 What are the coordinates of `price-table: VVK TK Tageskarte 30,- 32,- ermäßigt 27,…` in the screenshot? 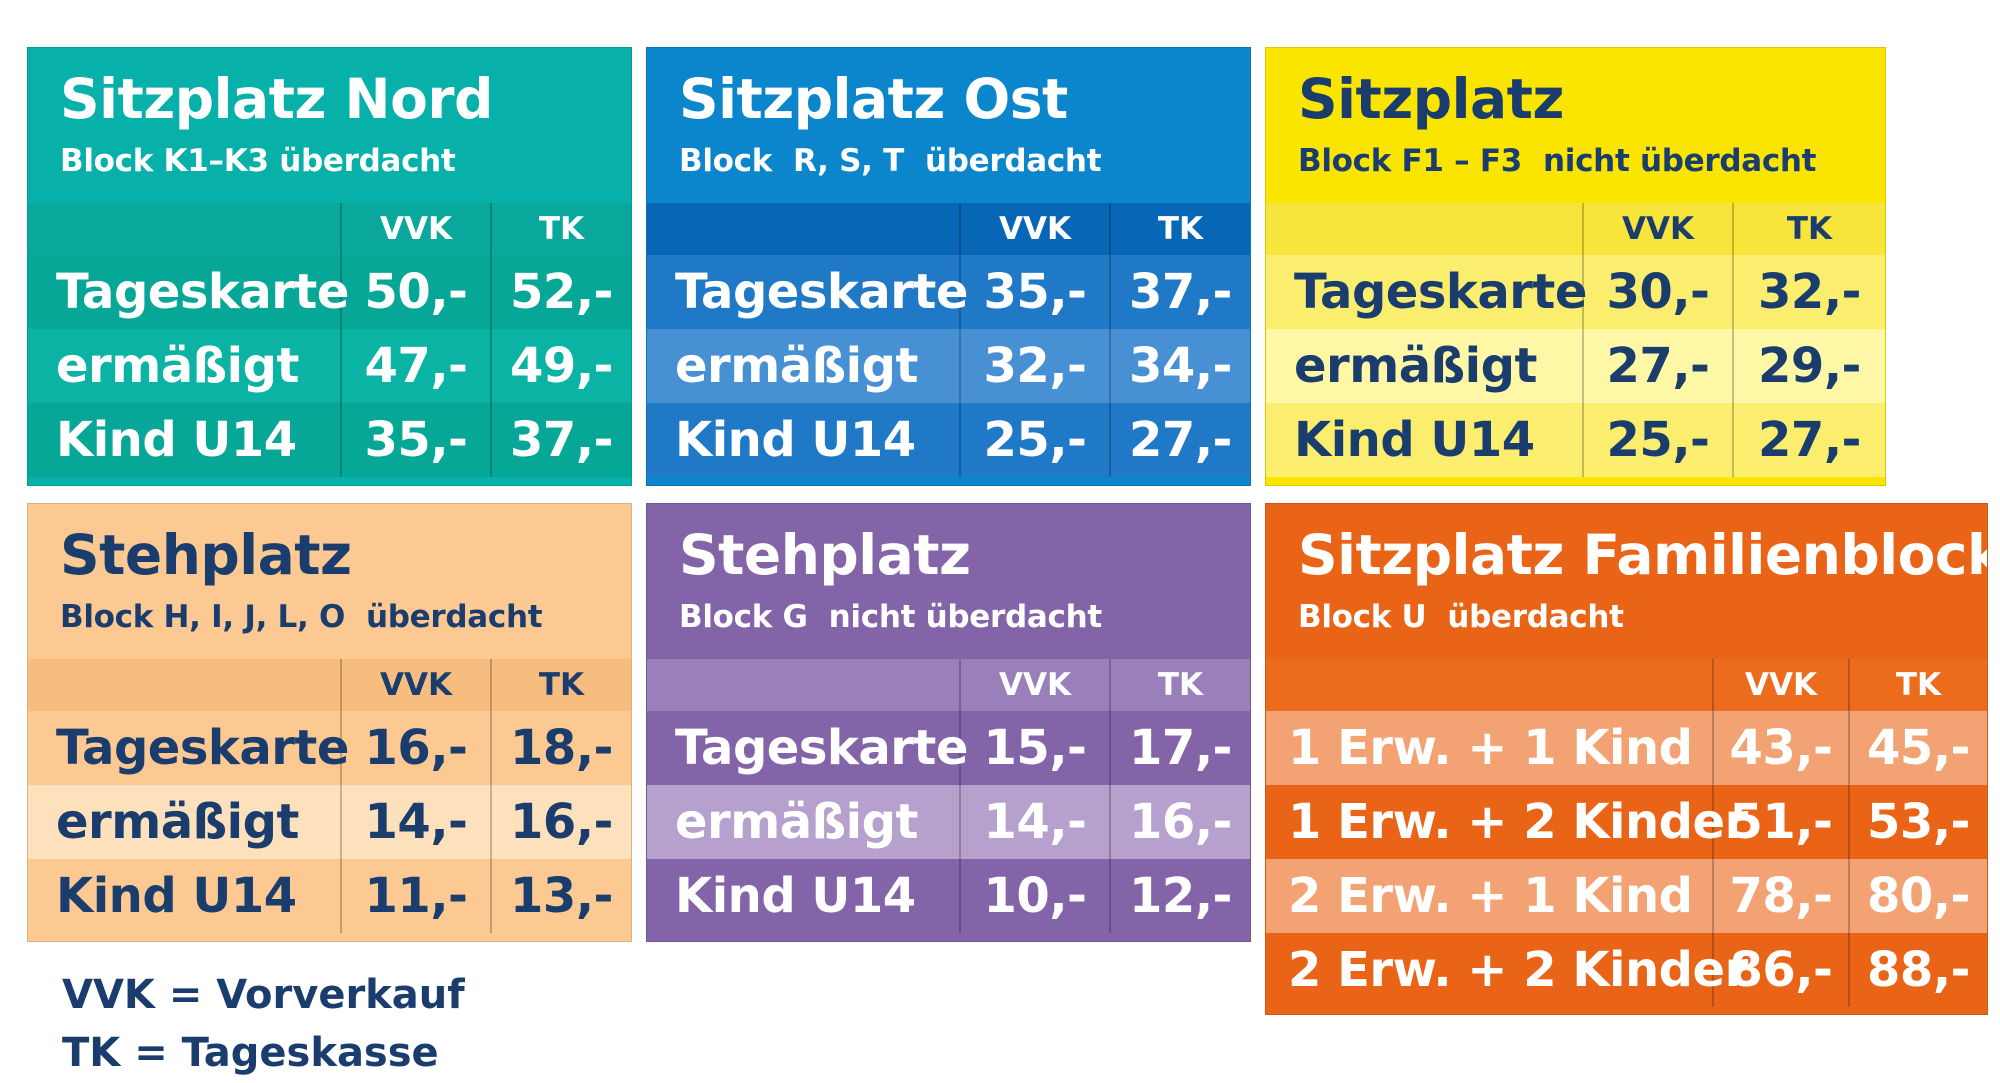 It's located at (1575, 340).